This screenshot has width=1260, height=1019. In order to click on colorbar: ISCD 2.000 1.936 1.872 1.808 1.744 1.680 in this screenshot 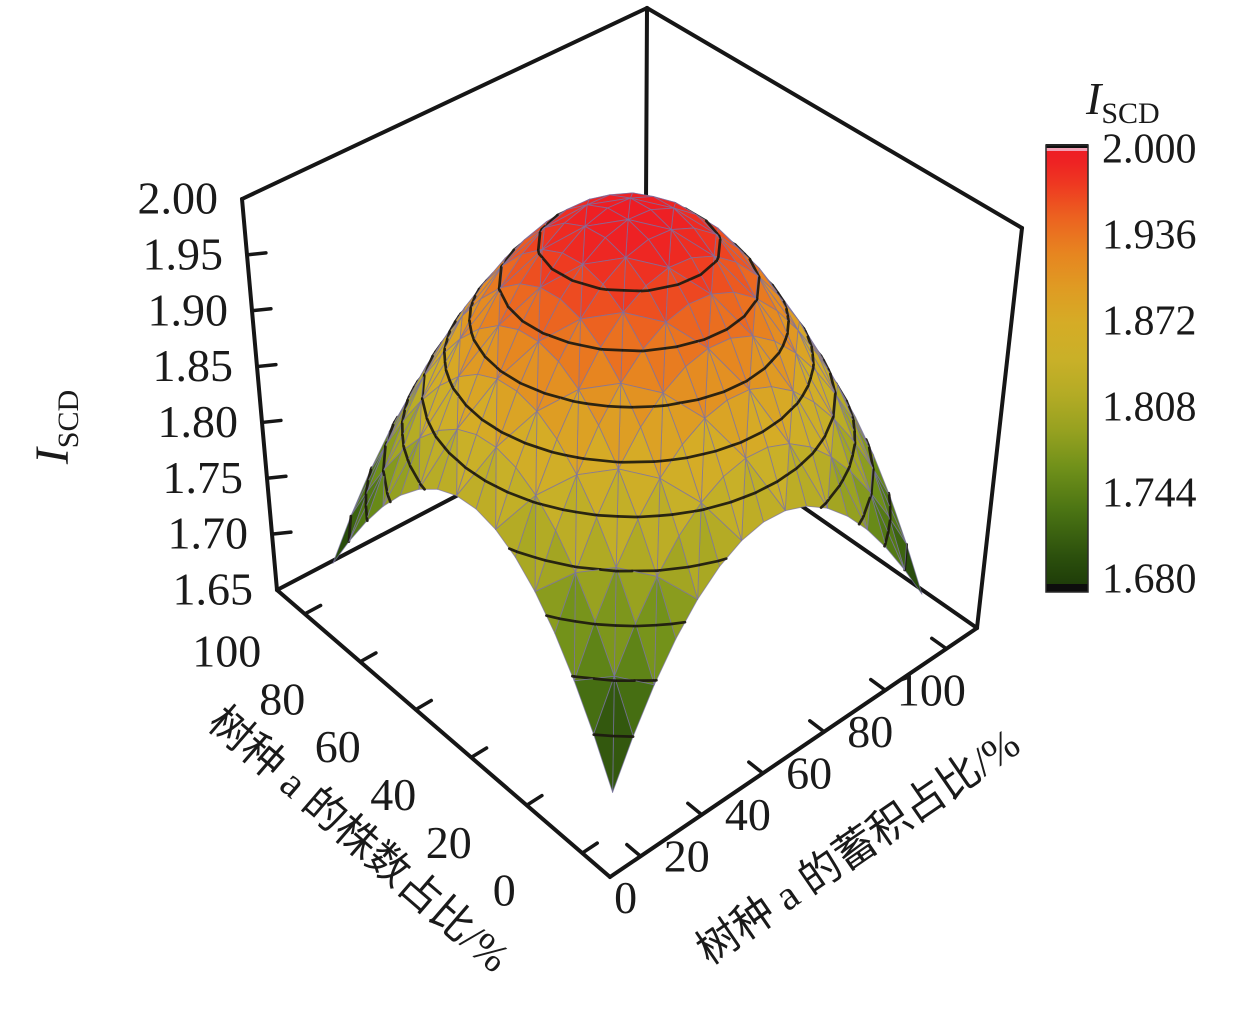, I will do `click(1121, 338)`.